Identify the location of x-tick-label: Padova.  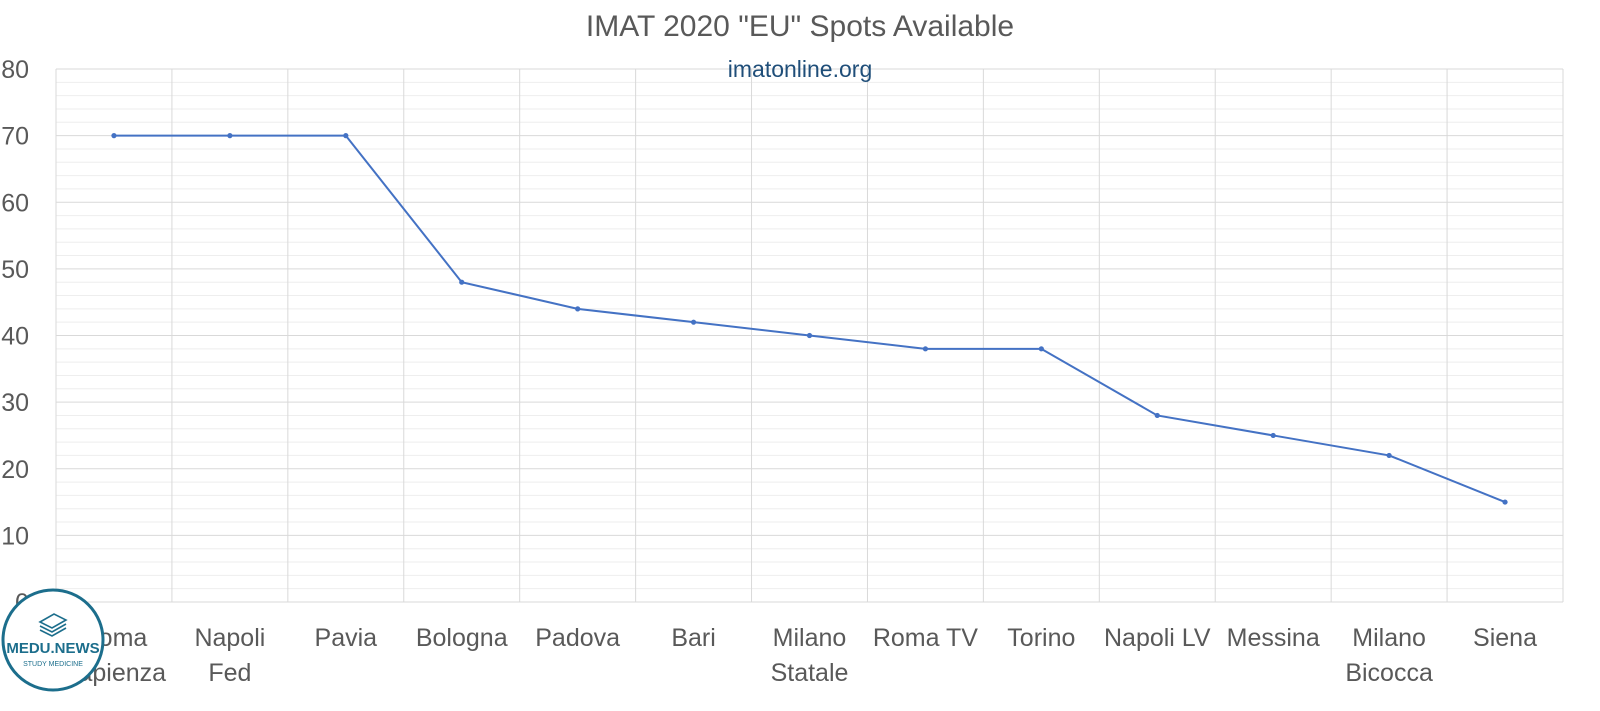
(577, 638).